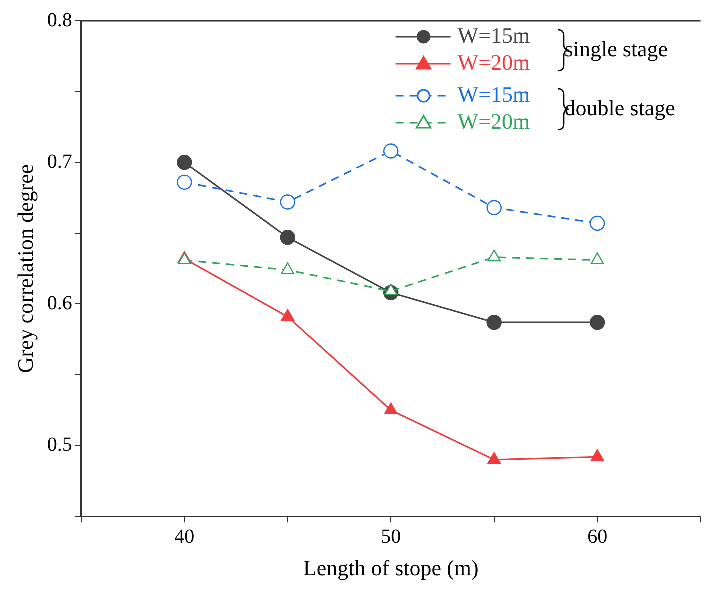 The image size is (709, 592). What do you see at coordinates (59, 303) in the screenshot?
I see `y-tick-label: 0.6` at bounding box center [59, 303].